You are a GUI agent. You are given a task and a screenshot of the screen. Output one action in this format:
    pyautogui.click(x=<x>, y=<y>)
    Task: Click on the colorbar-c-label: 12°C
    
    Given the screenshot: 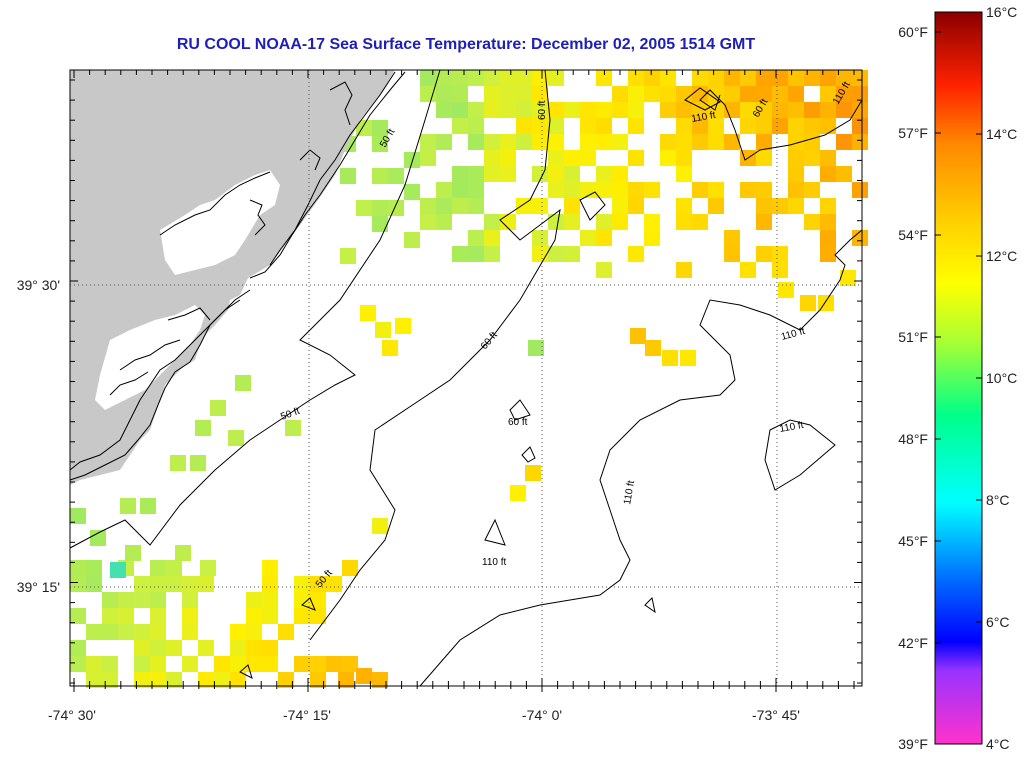 What is the action you would take?
    pyautogui.click(x=1002, y=256)
    